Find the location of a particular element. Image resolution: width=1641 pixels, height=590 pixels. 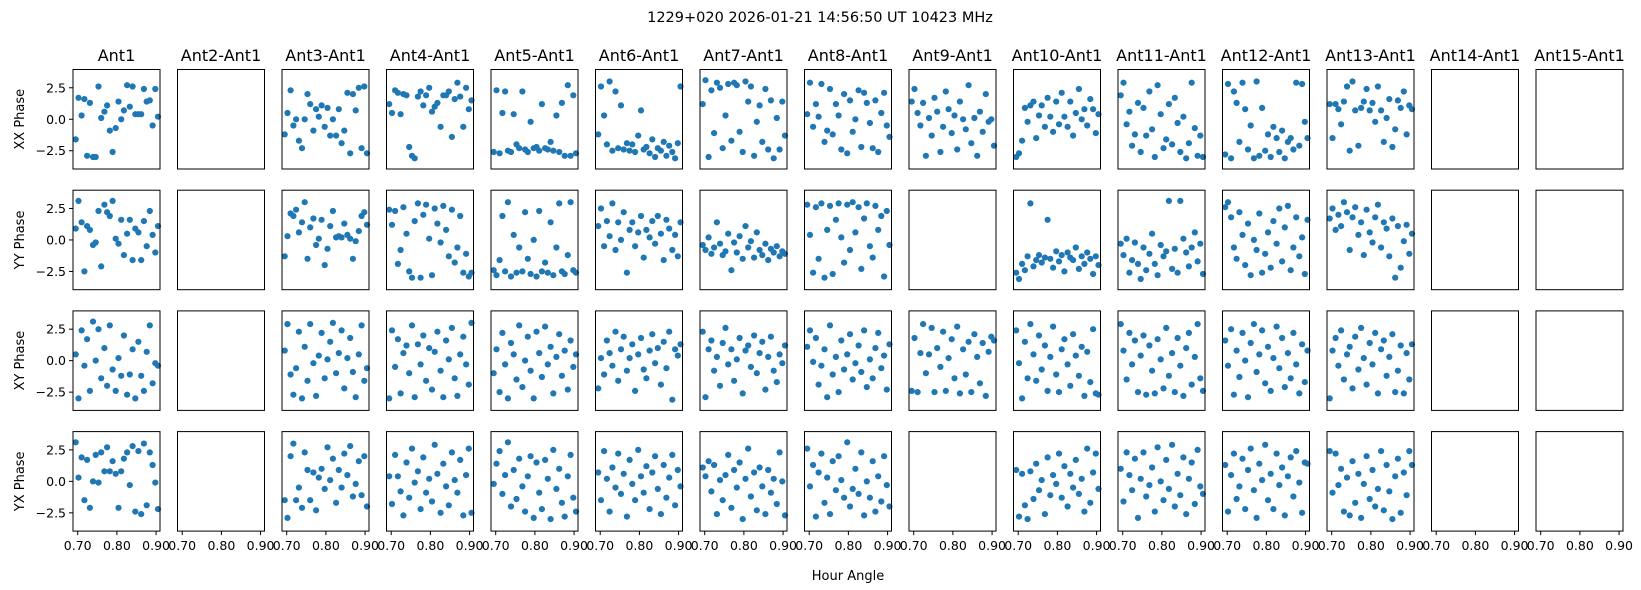

y-tick-label: 2.5 is located at coordinates (56, 329).